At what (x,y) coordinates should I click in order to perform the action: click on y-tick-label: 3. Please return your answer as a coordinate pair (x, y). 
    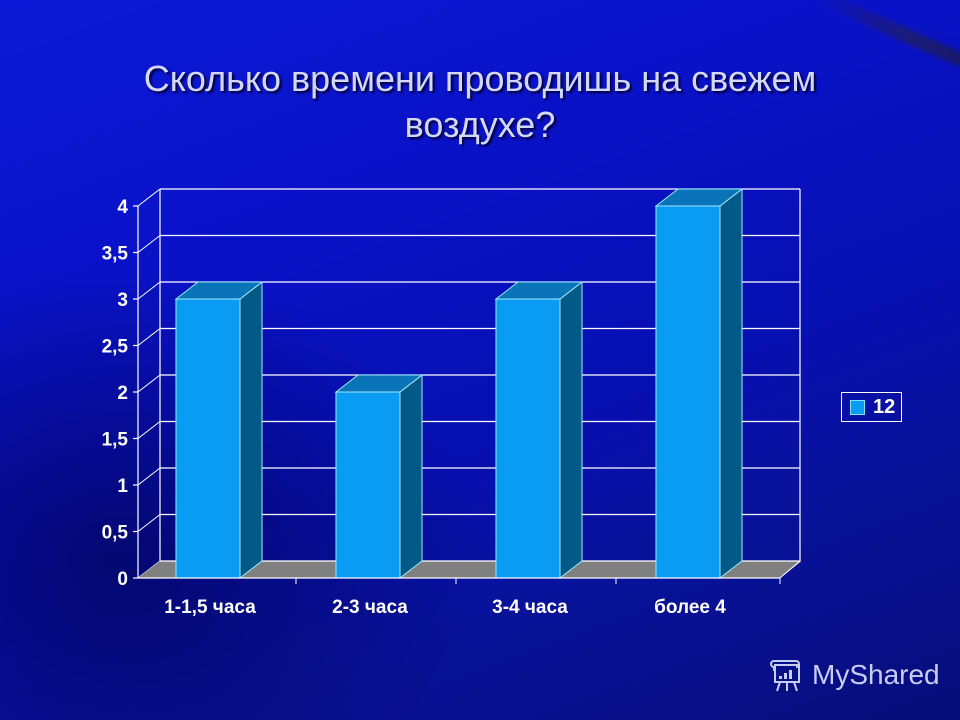
    Looking at the image, I should click on (122, 300).